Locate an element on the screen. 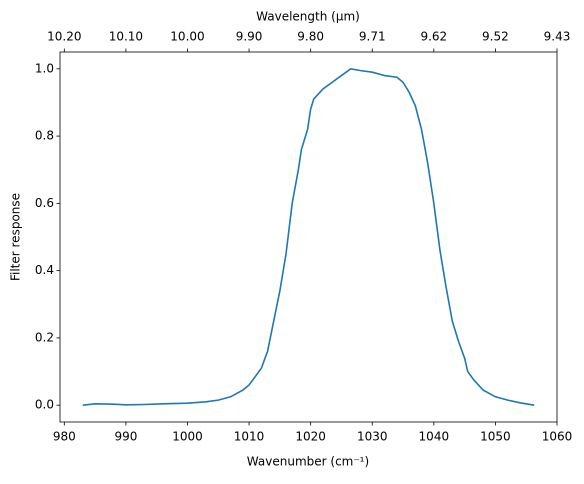 The height and width of the screenshot is (484, 584). y-tick-label: 0.8 is located at coordinates (44, 136).